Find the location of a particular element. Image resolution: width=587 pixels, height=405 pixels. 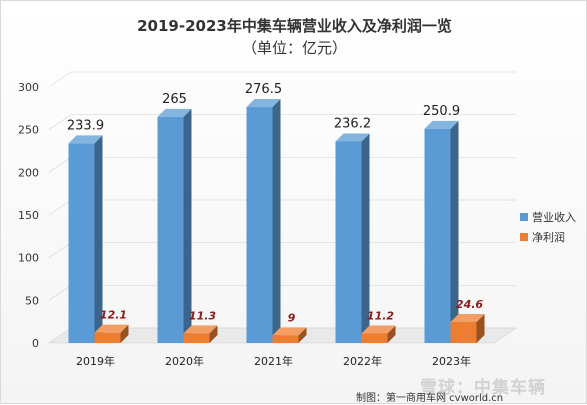

legend-item-profit: 净利润 is located at coordinates (548, 237).